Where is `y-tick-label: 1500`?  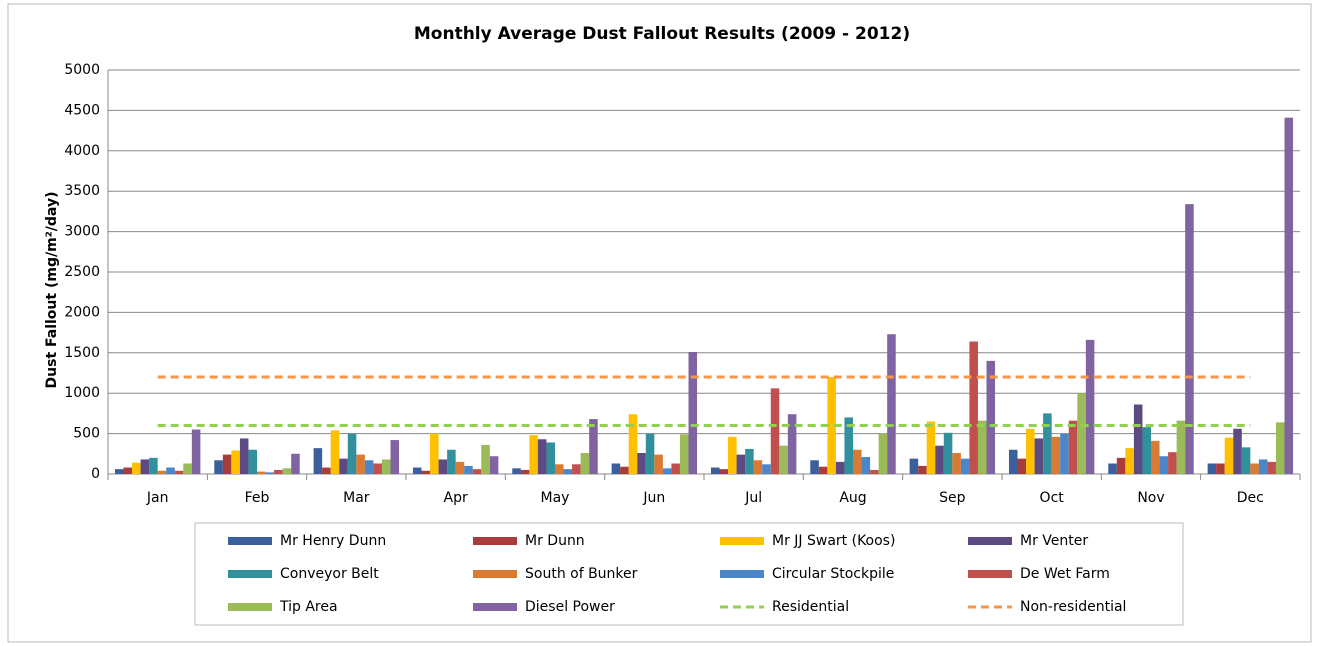
y-tick-label: 1500 is located at coordinates (82, 353).